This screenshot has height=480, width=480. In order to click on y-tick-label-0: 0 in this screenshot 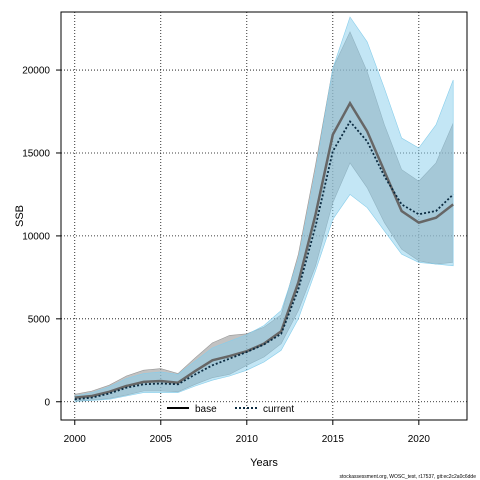, I will do `click(47, 402)`.